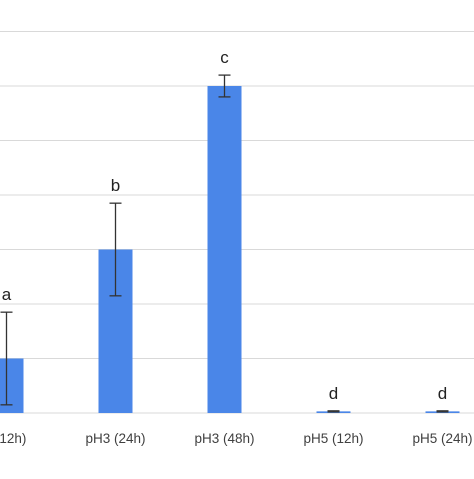 The height and width of the screenshot is (479, 474). Describe the element at coordinates (115, 185) in the screenshot. I see `significance-label: b` at that location.